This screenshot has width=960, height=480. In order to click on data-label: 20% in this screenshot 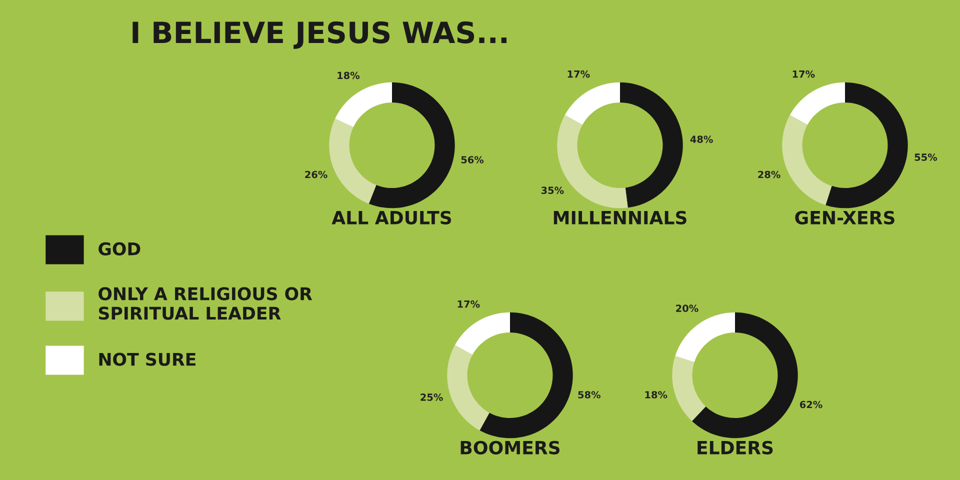, I will do `click(687, 308)`.